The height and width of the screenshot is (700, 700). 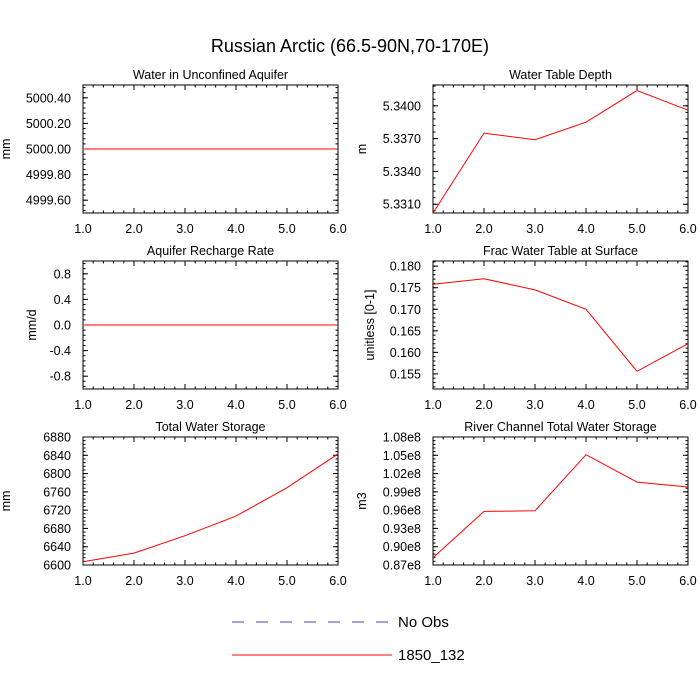 What do you see at coordinates (431, 655) in the screenshot?
I see `legend-label: 1850_132` at bounding box center [431, 655].